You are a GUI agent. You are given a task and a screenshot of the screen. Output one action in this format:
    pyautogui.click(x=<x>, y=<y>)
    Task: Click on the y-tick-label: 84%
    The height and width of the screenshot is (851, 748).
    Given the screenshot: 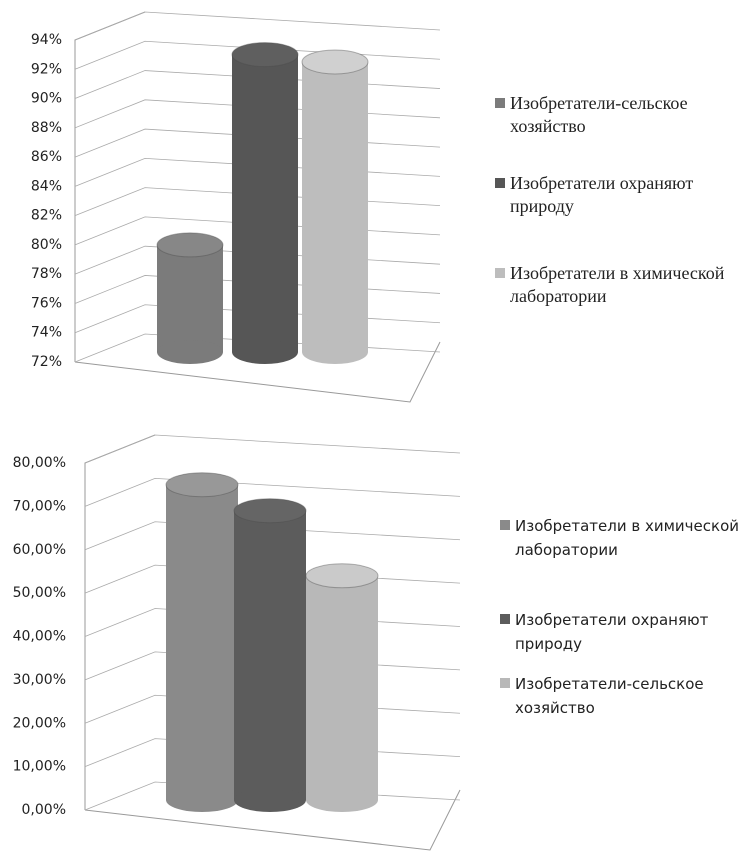 What is the action you would take?
    pyautogui.click(x=46, y=186)
    